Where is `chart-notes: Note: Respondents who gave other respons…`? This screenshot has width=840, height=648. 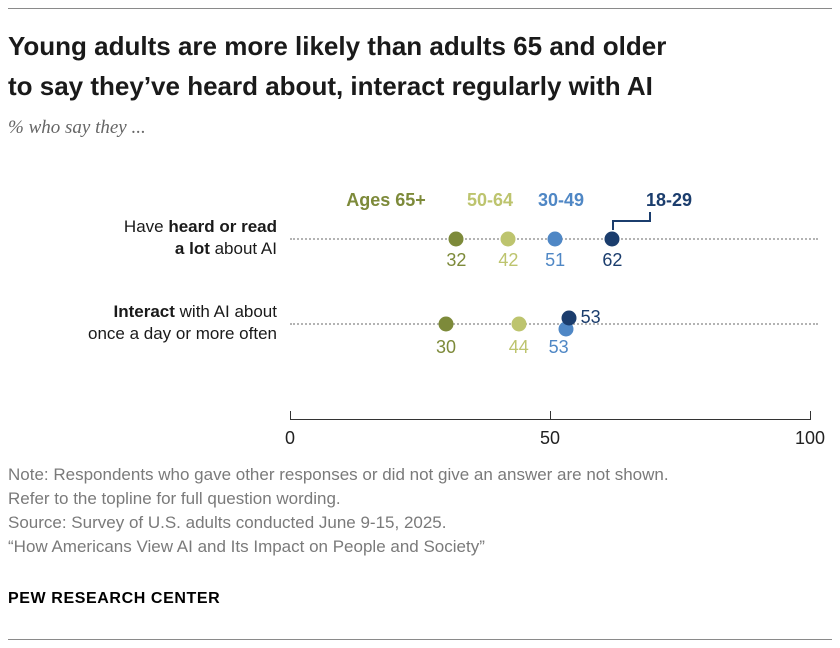
chart-notes: Note: Respondents who gave other respons… is located at coordinates (338, 511).